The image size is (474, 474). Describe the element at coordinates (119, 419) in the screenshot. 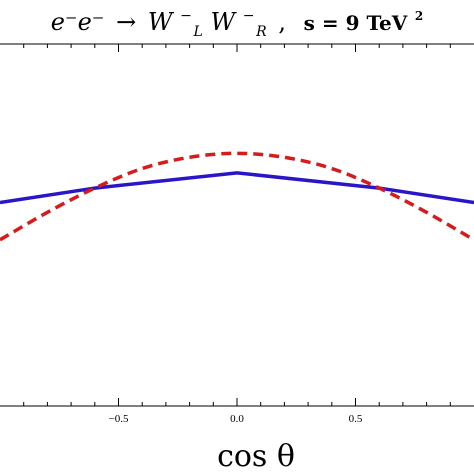

I see `x-tick-label: −0.5` at that location.